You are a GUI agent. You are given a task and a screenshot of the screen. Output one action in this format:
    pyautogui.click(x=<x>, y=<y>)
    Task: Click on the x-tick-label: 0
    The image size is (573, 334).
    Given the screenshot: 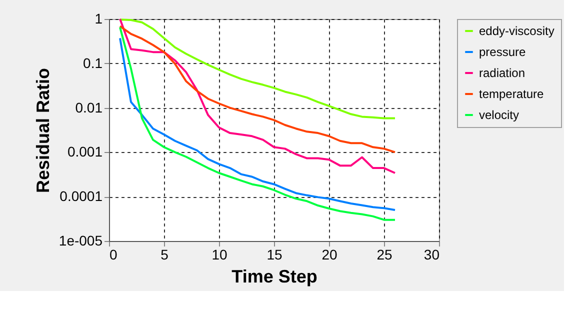 What is the action you would take?
    pyautogui.click(x=114, y=254)
    